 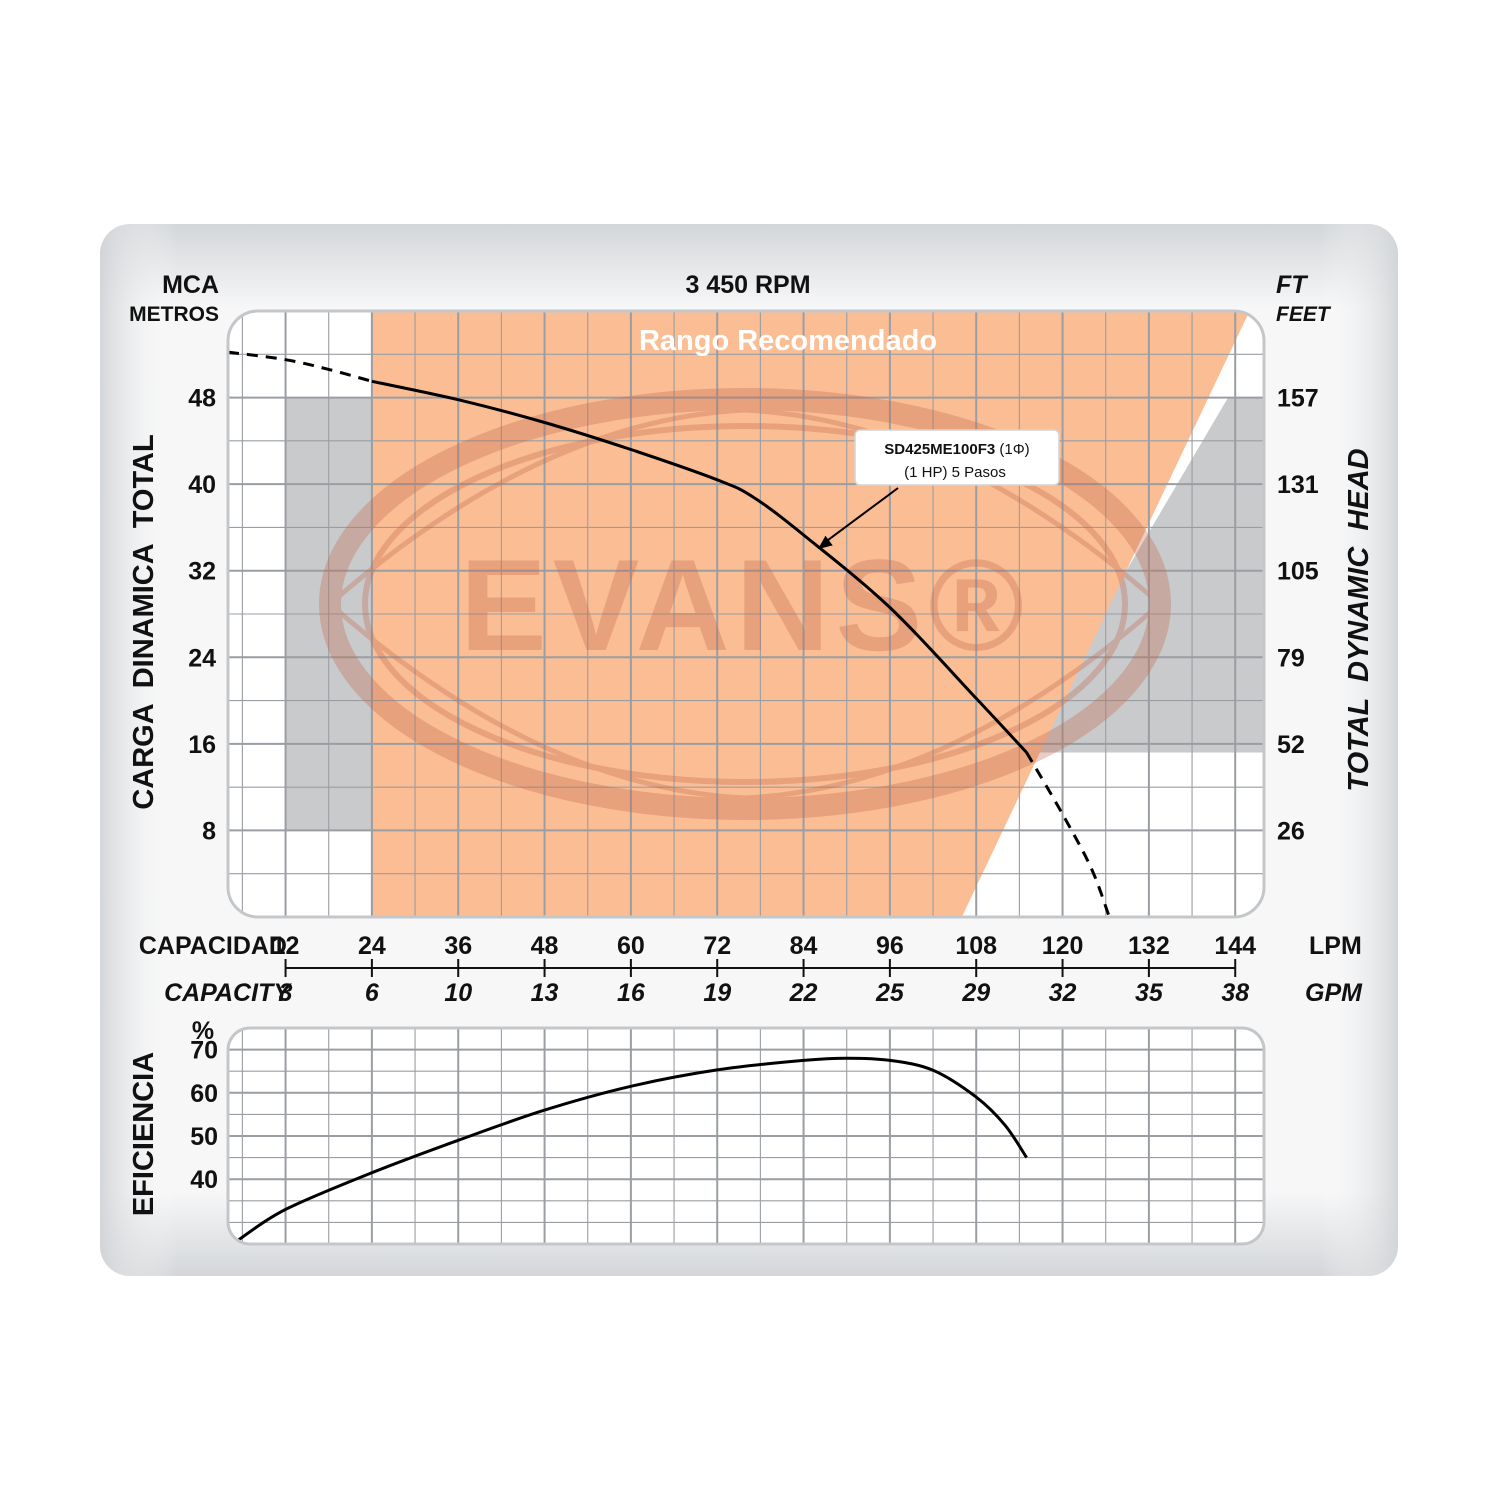 I want to click on x-tick-label-lpm: 24, so click(x=372, y=946).